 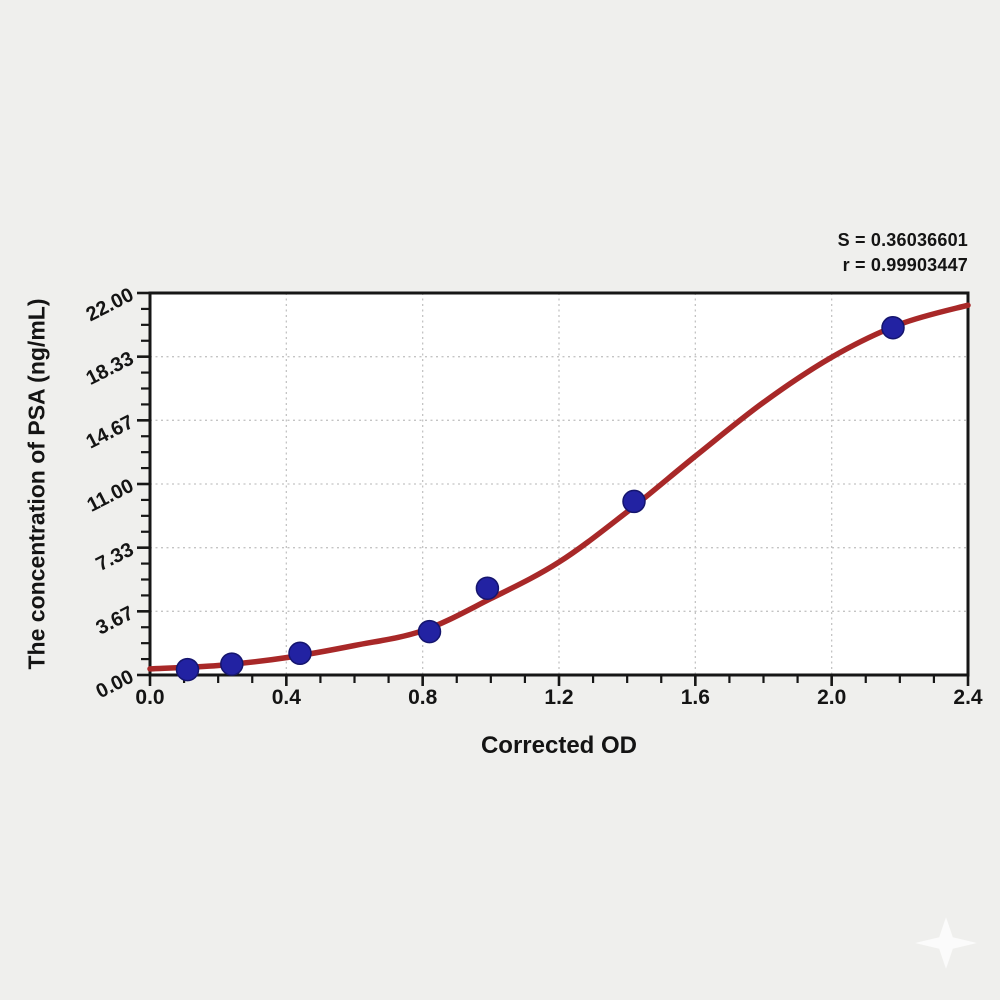 I want to click on y-tick-label: 7.33, so click(x=115, y=557).